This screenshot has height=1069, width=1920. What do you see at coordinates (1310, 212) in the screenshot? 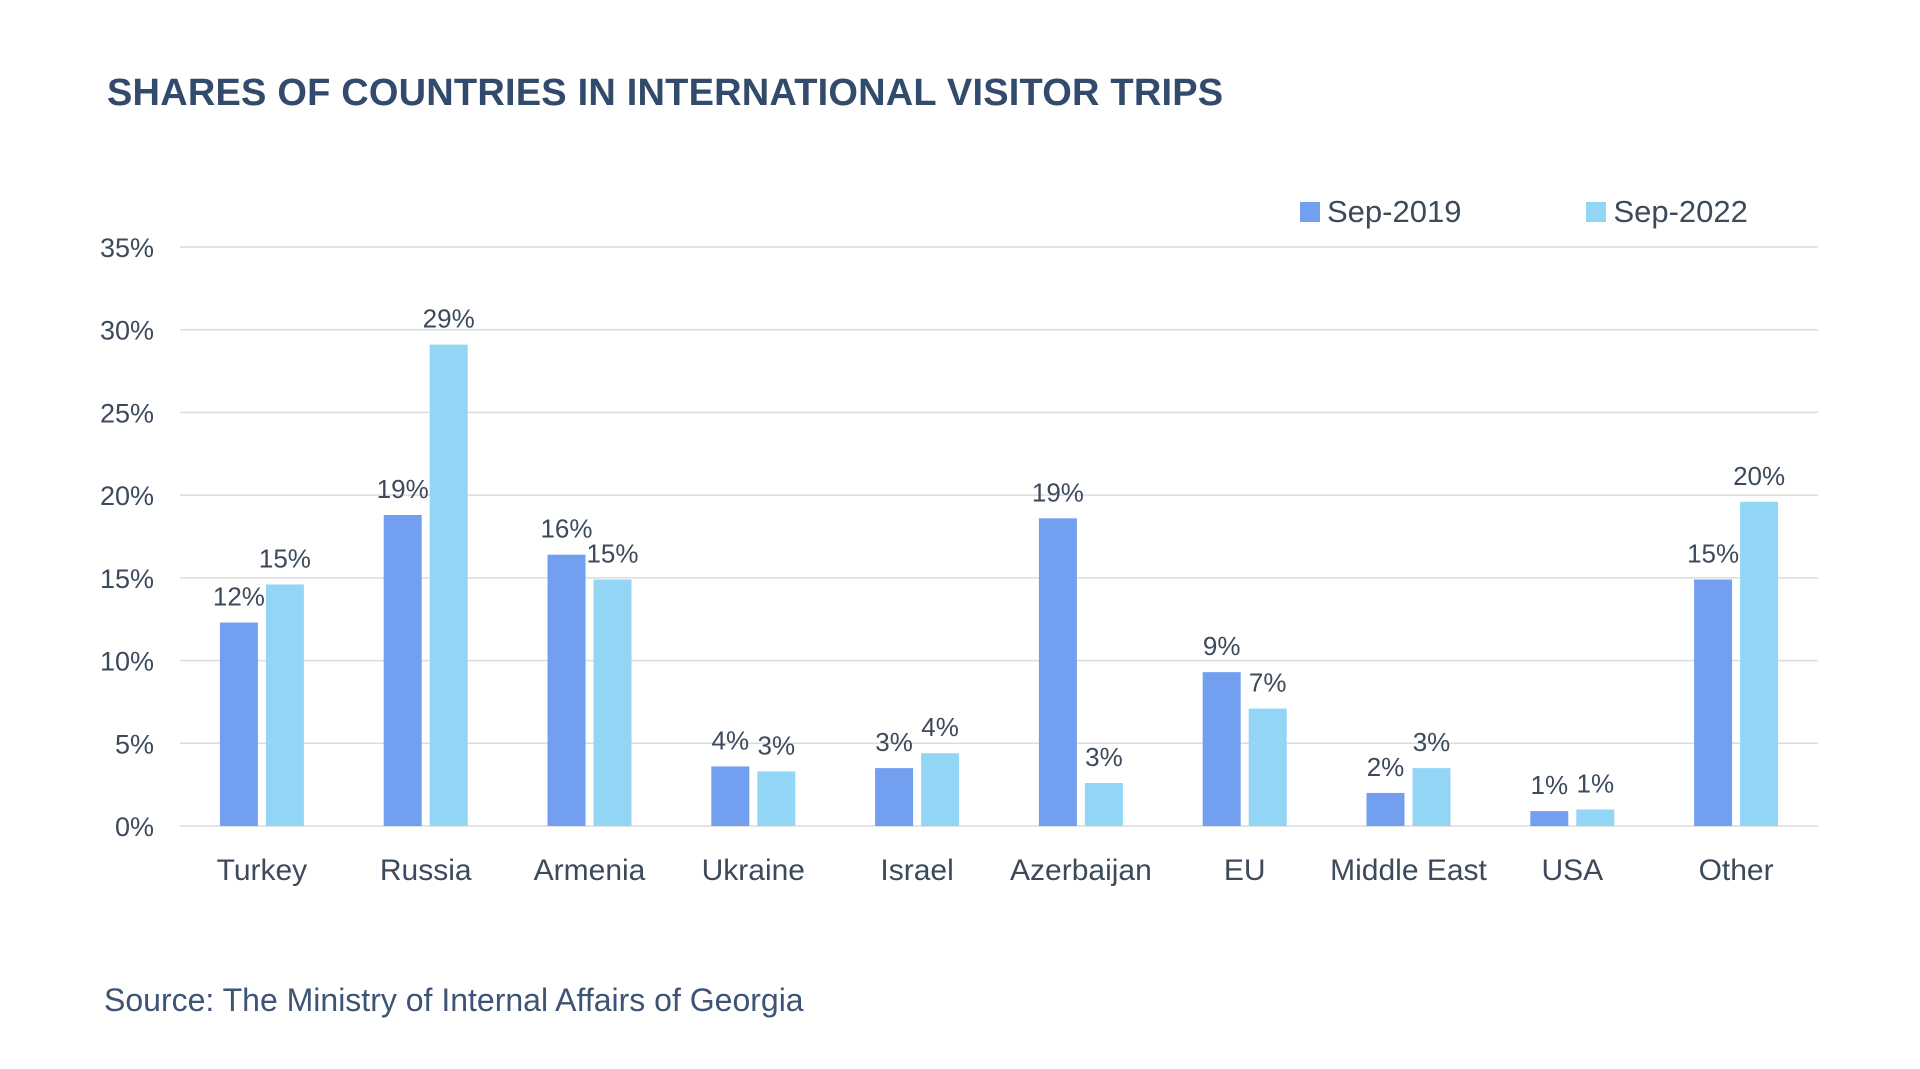
I see `legend-swatch-sep-2019` at bounding box center [1310, 212].